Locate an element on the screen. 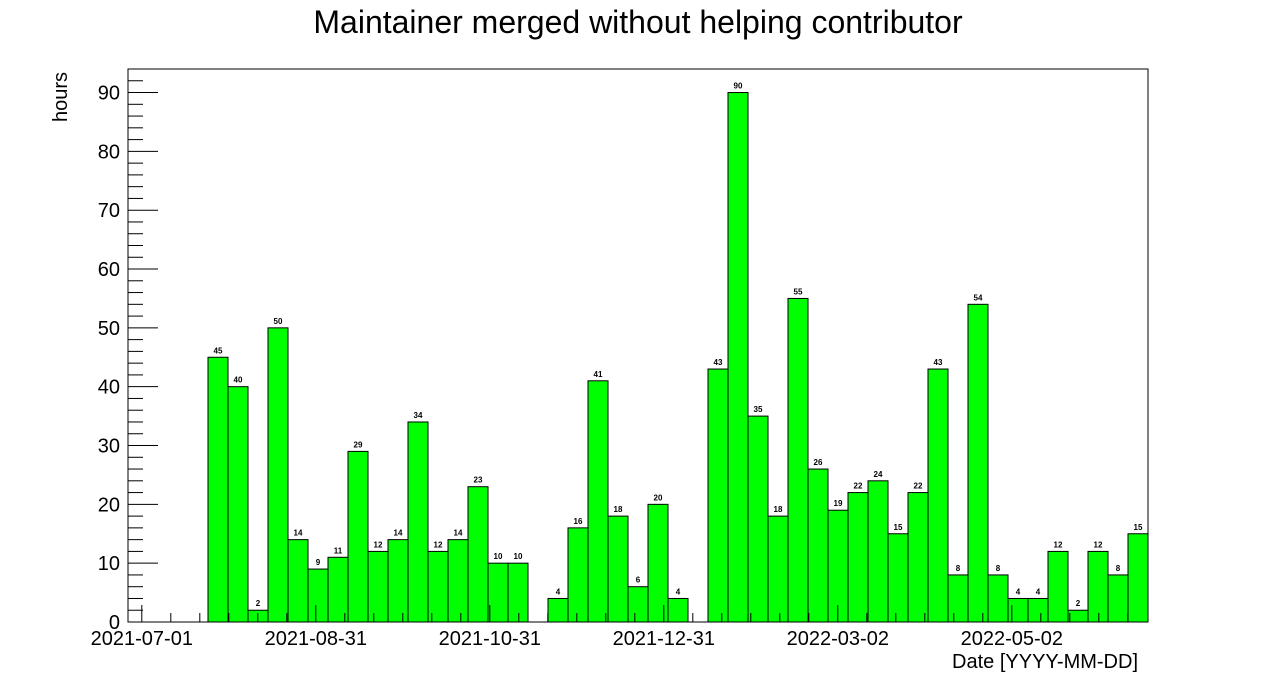 The height and width of the screenshot is (692, 1276). y-tick-label: 40 is located at coordinates (109, 388).